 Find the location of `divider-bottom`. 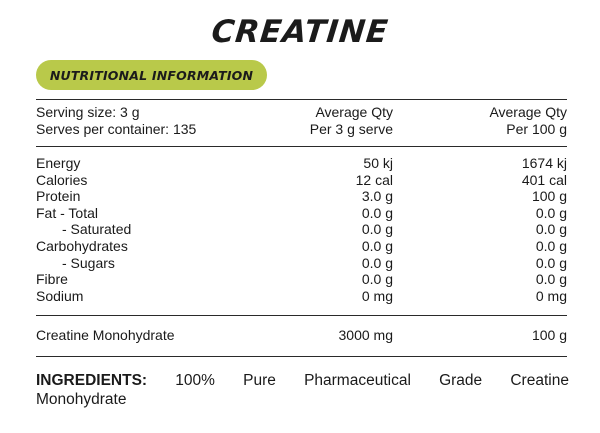

divider-bottom is located at coordinates (301, 356).